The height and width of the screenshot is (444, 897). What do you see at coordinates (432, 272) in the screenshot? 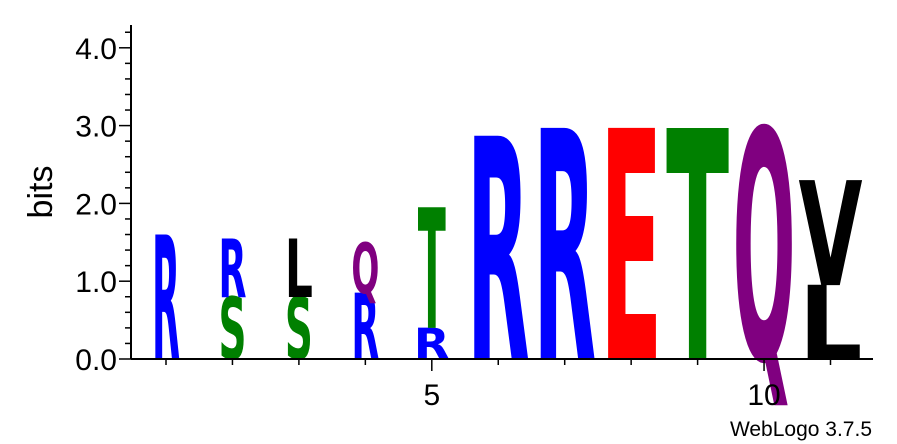
I see `logo-glyph-t-pos5: T` at bounding box center [432, 272].